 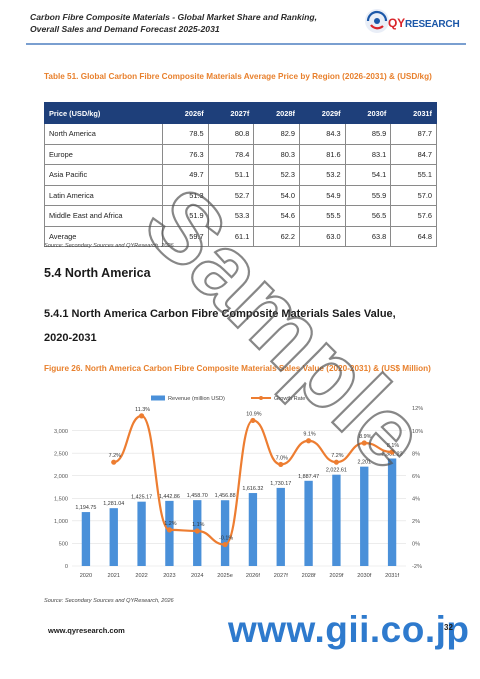 What do you see at coordinates (417, 567) in the screenshot?
I see `y2-tick-label: -2%` at bounding box center [417, 567].